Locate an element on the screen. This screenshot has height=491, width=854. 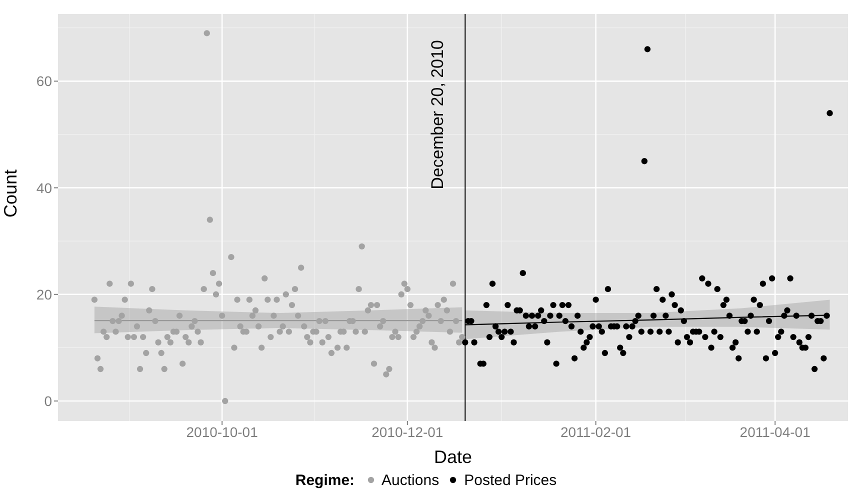
y-axis-title: Count is located at coordinates (10, 193).